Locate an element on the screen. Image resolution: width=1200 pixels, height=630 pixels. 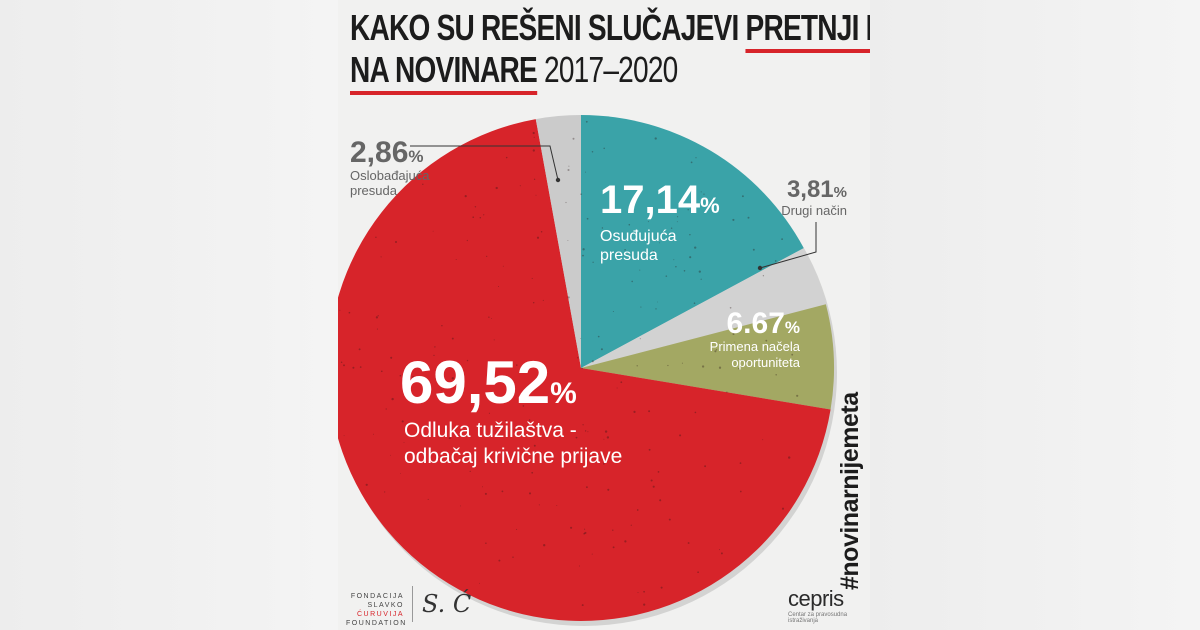
signature-logo: S. Ć is located at coordinates (447, 604).